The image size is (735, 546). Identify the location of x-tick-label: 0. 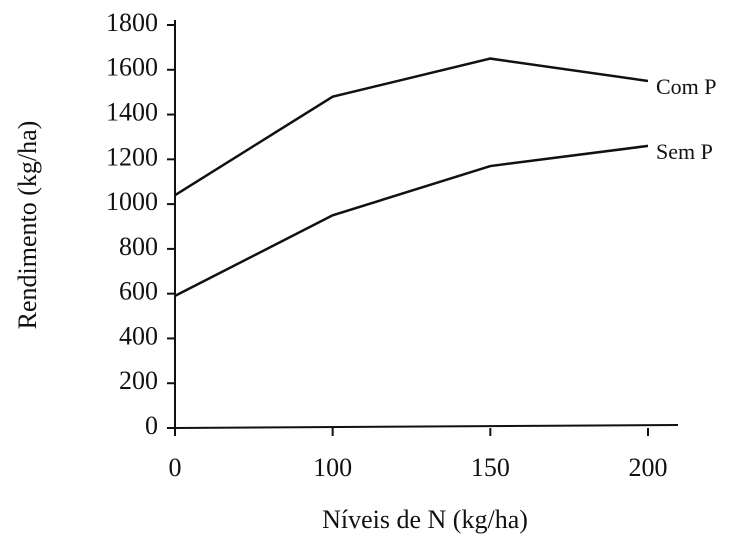
(175, 467).